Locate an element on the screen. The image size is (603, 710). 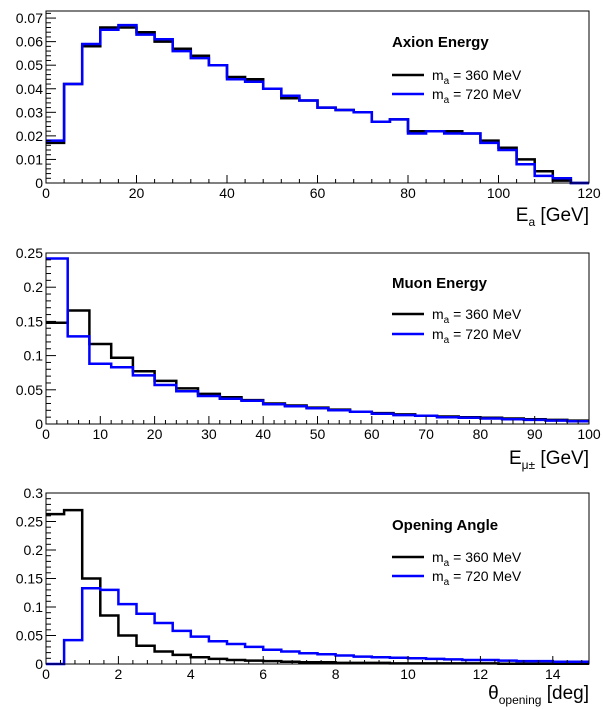
x-axis-title: Ea [GeV] is located at coordinates (552, 217).